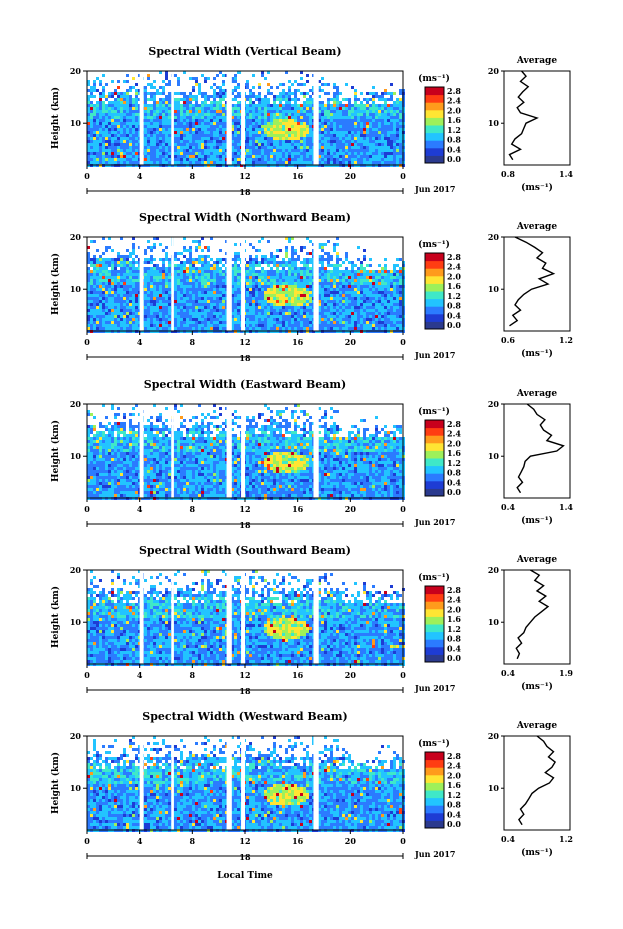 The height and width of the screenshot is (929, 623). I want to click on month-label: Jun 2017, so click(434, 522).